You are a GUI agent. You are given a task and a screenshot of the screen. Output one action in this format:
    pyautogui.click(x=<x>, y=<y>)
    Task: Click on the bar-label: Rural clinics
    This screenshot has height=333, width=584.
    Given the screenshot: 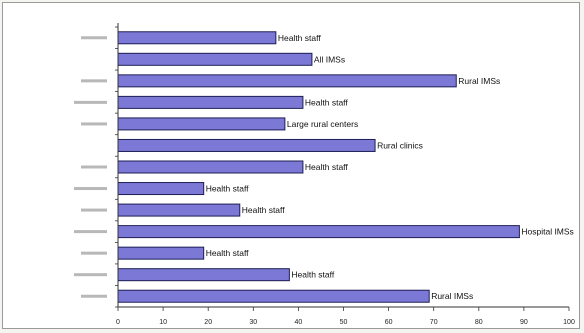 What is the action you would take?
    pyautogui.click(x=400, y=145)
    